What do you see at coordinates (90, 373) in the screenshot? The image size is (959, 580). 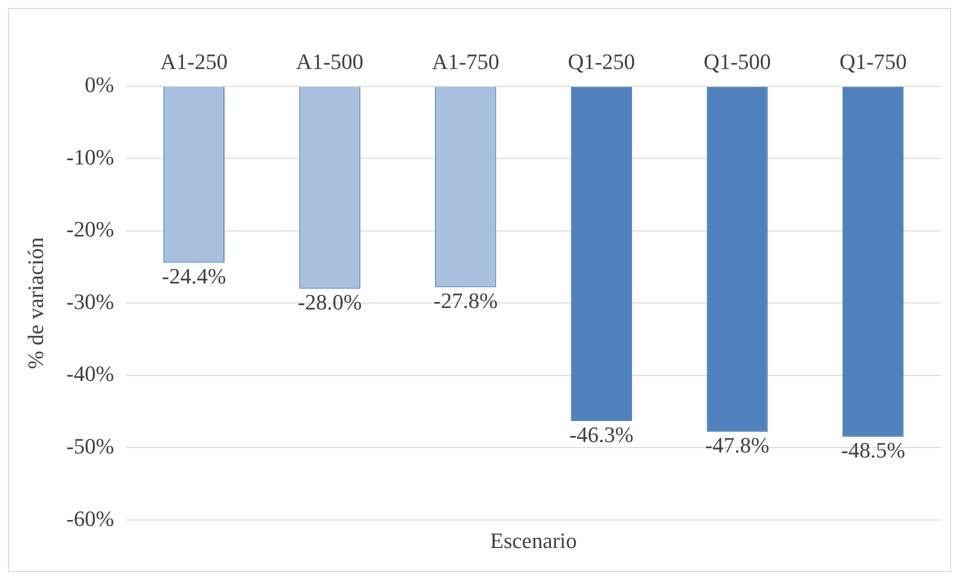 I see `y-tick-label: -40%` at bounding box center [90, 373].